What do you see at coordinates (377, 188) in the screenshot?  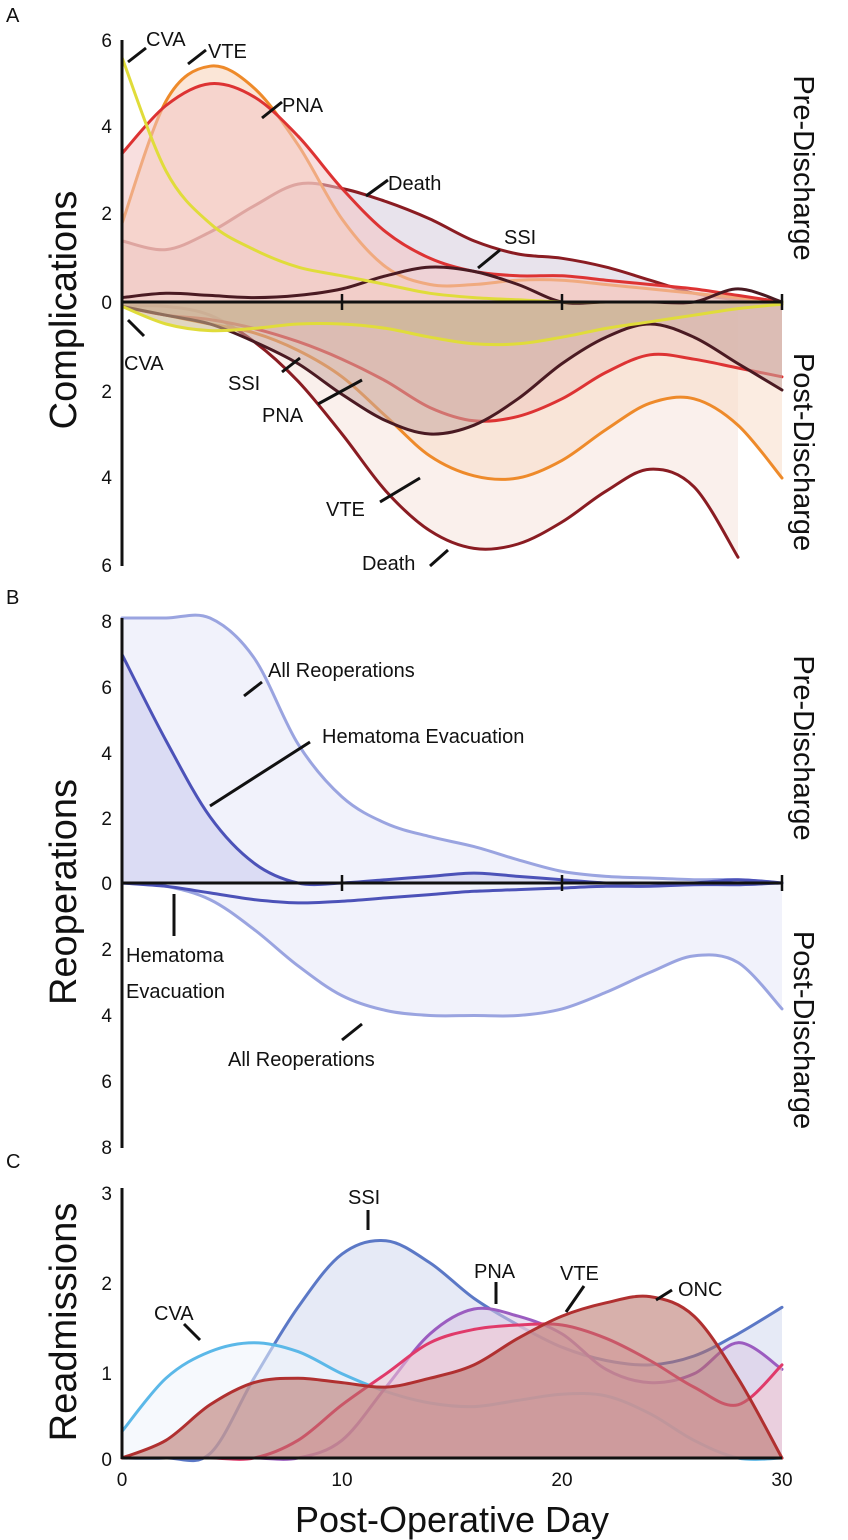 I see `leader-a-death-pre` at bounding box center [377, 188].